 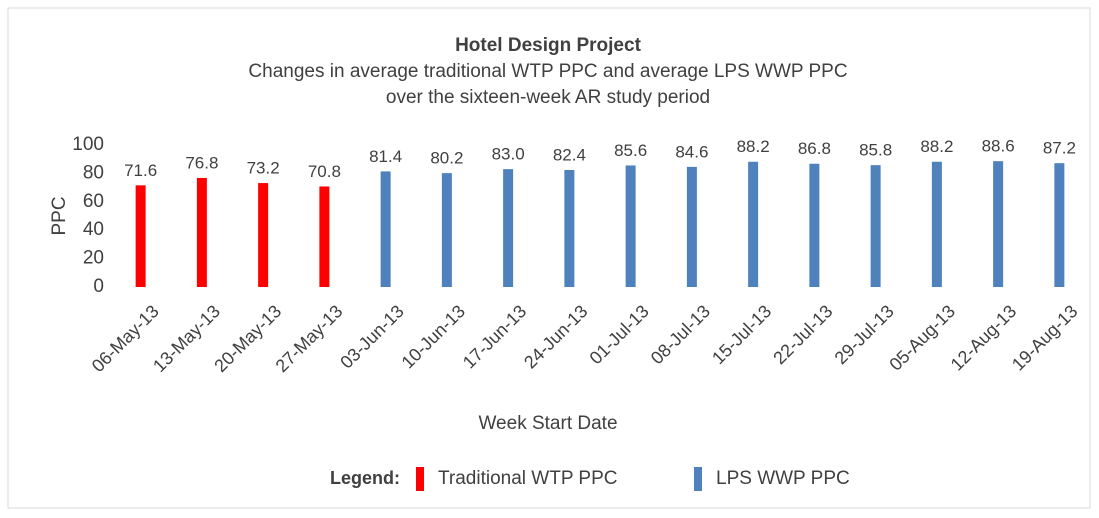 What do you see at coordinates (98, 286) in the screenshot?
I see `y-tick-label: 0` at bounding box center [98, 286].